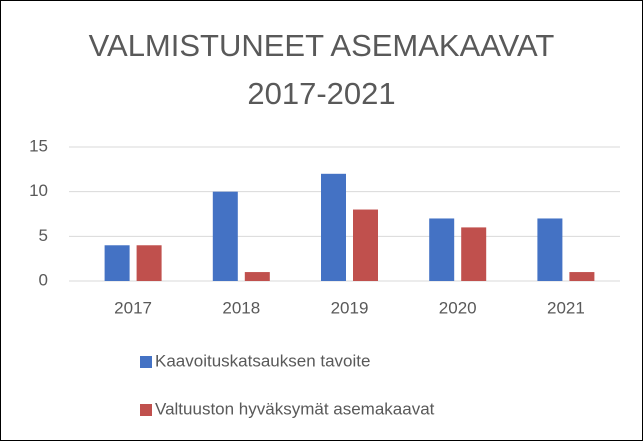 This screenshot has height=441, width=643. Describe the element at coordinates (241, 307) in the screenshot. I see `x-tick-label: 2018` at that location.